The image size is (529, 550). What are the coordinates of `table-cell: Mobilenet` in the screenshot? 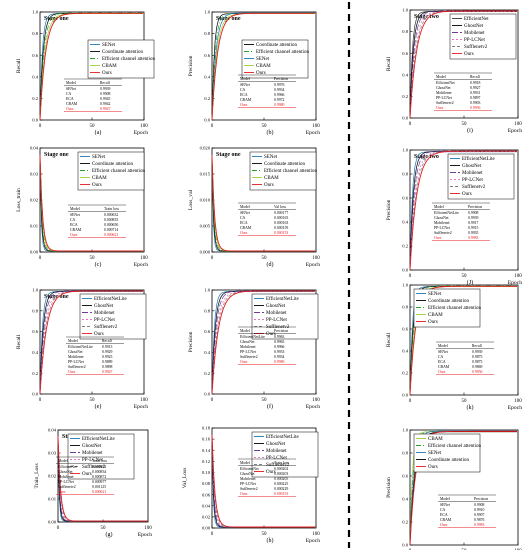 It's located at (444, 93).